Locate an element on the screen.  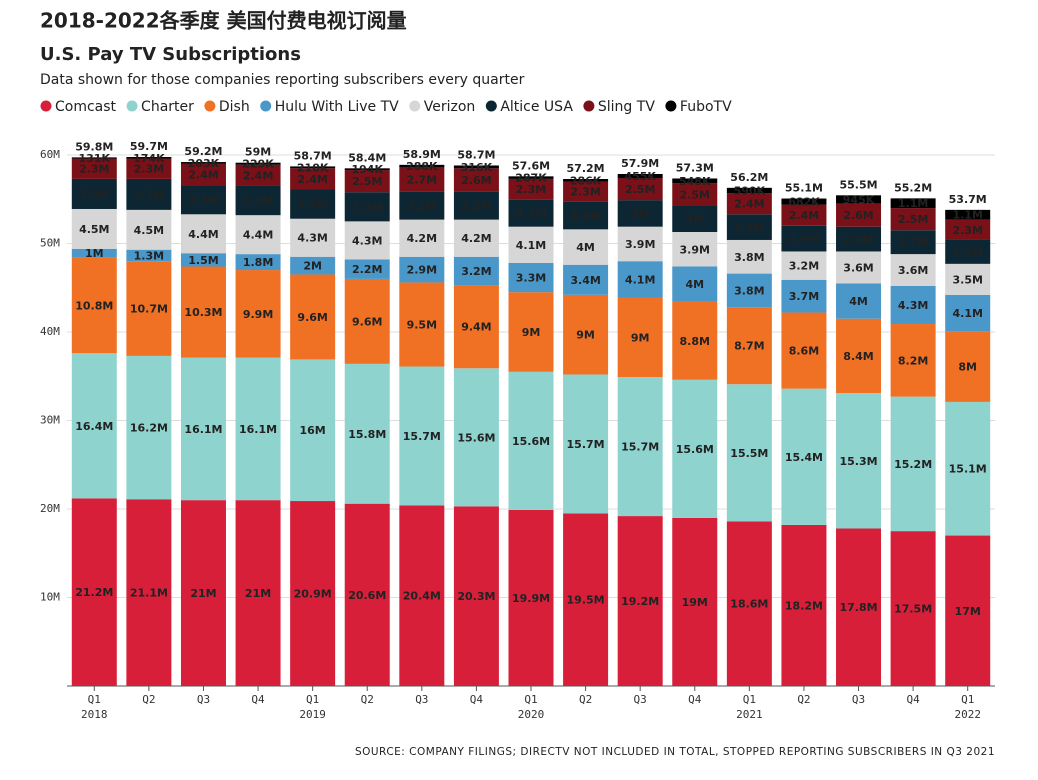
total-label: 58.9M is located at coordinates (422, 154).